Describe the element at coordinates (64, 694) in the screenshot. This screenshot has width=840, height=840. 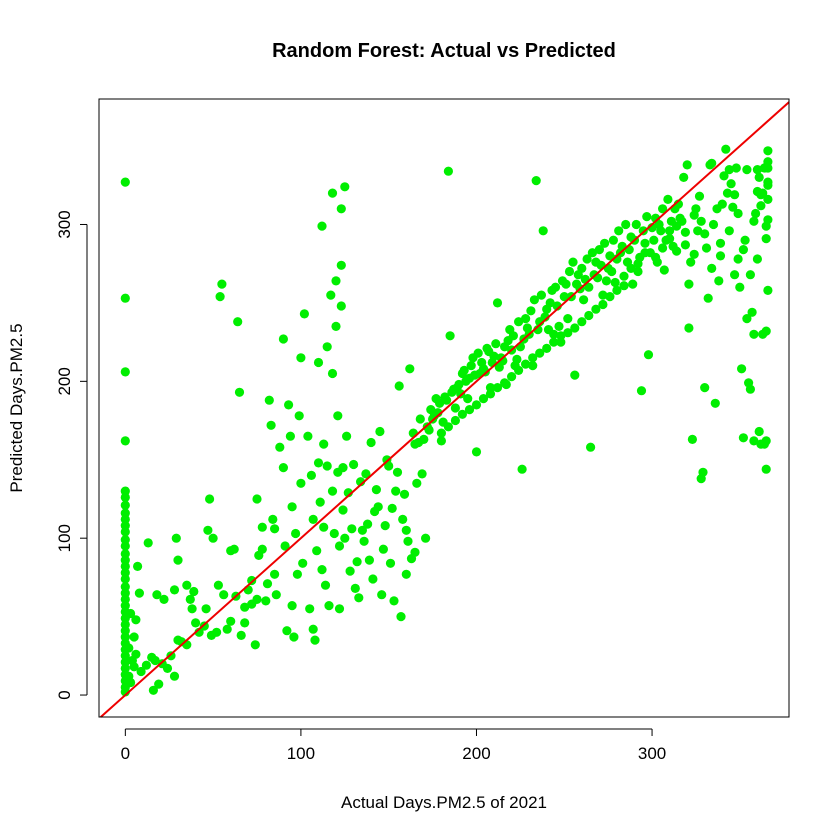
I see `y-tick-label: 0` at that location.